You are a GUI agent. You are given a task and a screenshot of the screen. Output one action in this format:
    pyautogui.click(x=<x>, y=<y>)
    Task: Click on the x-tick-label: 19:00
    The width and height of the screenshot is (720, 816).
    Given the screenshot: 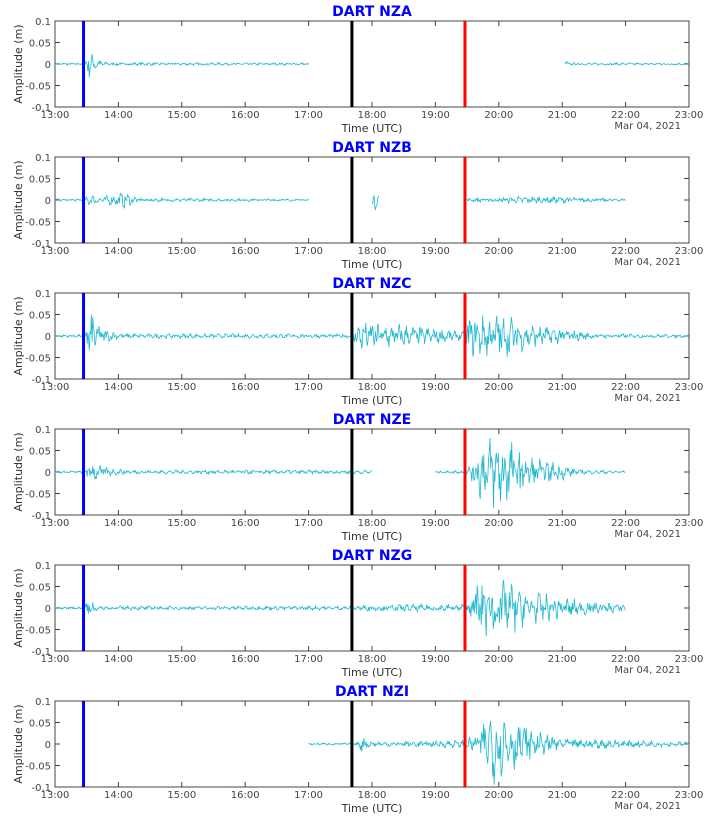 What is the action you would take?
    pyautogui.click(x=435, y=115)
    